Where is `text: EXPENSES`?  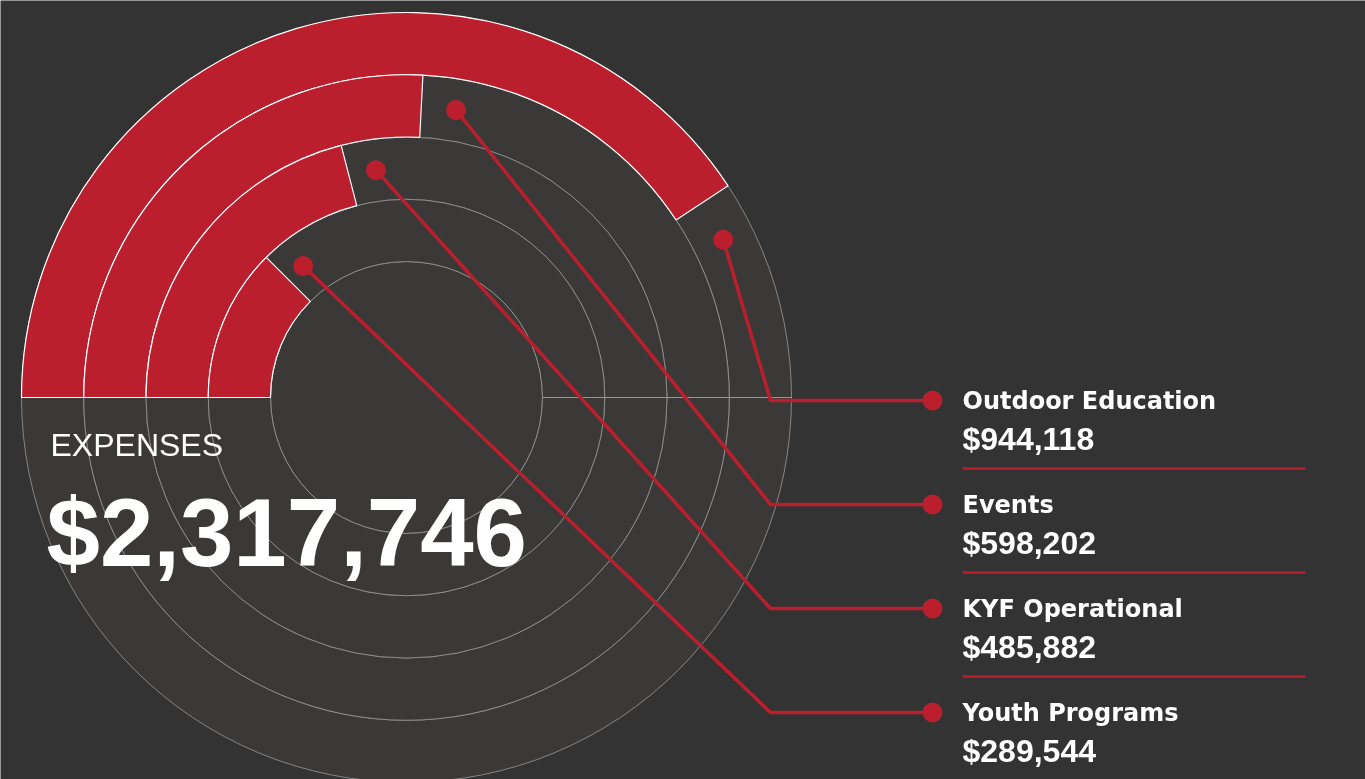
text: EXPENSES is located at coordinates (137, 444).